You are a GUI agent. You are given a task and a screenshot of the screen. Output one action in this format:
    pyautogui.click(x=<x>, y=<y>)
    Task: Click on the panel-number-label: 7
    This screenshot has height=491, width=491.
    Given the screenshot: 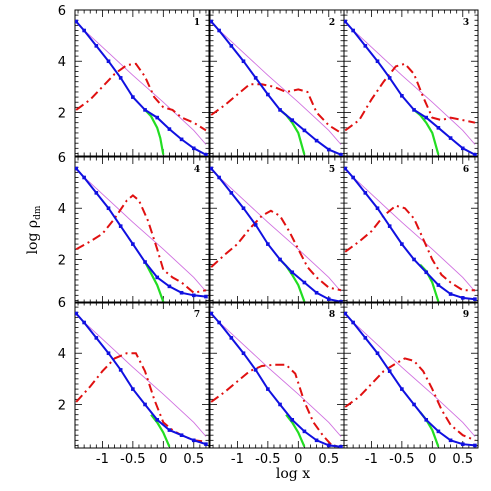 What is the action you would take?
    pyautogui.click(x=197, y=315)
    